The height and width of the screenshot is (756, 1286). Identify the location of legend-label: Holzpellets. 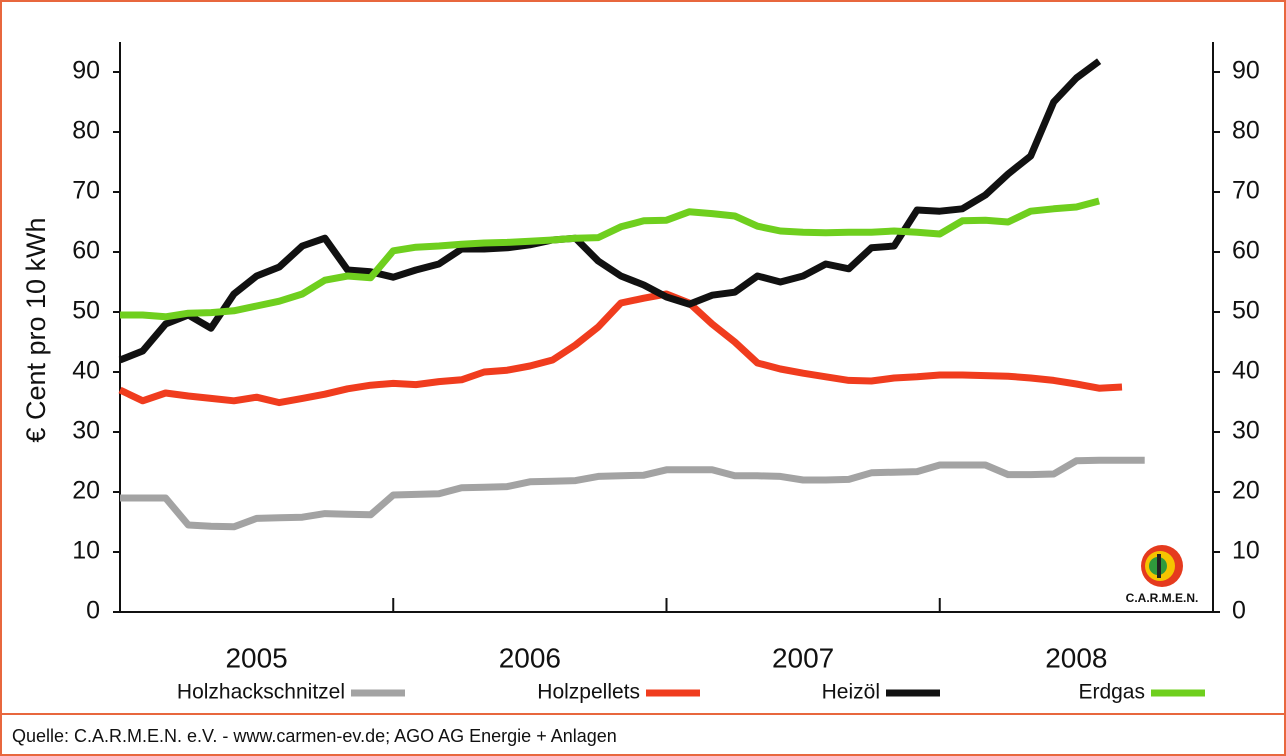
(588, 692).